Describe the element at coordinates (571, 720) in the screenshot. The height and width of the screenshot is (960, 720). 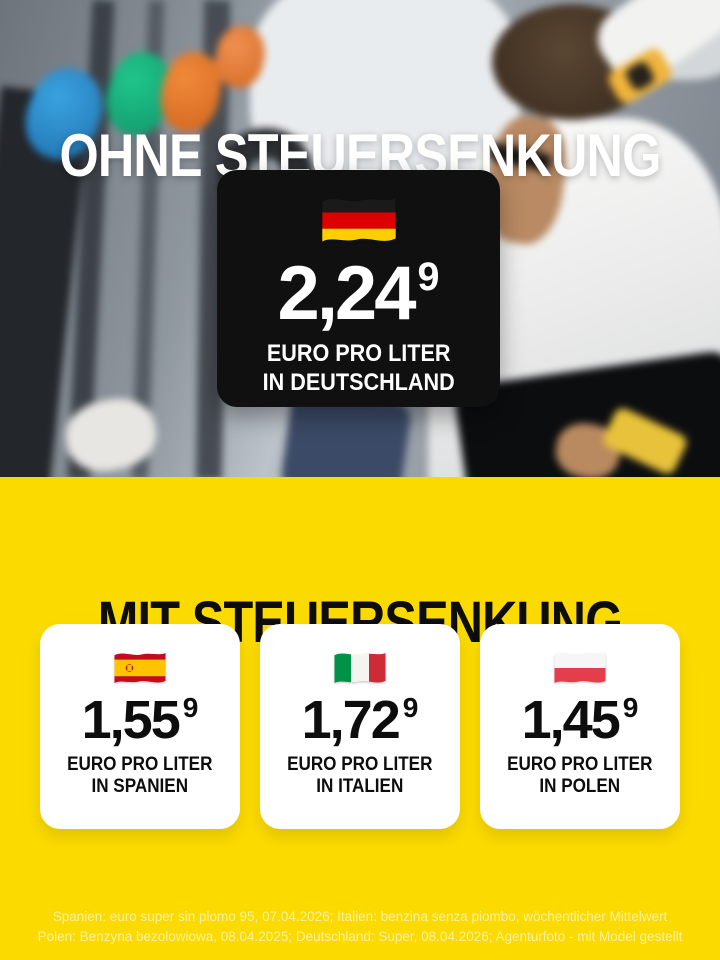
I see `price-value: 1,45` at that location.